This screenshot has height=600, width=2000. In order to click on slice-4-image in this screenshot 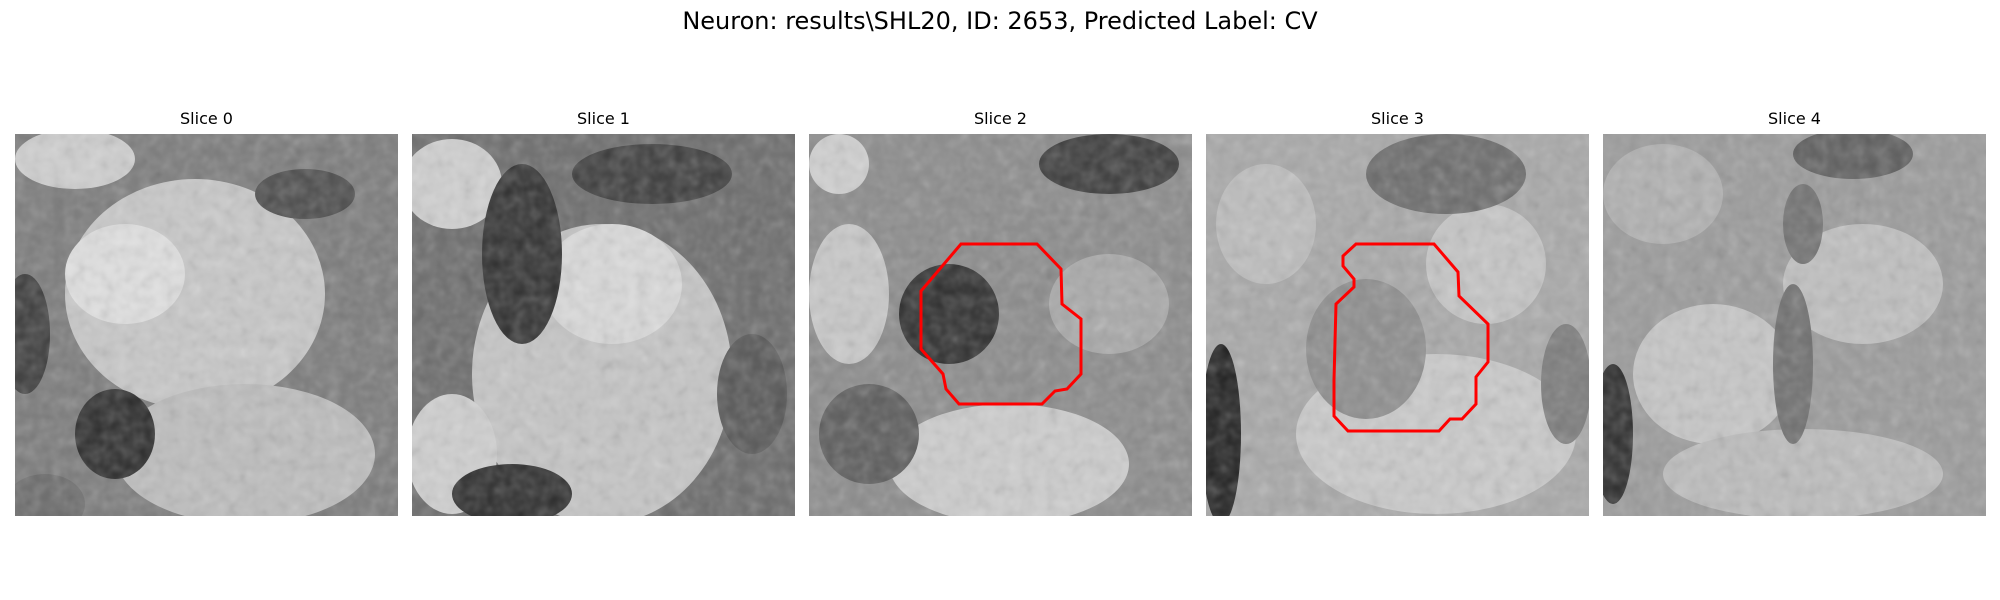, I will do `click(1794, 325)`.